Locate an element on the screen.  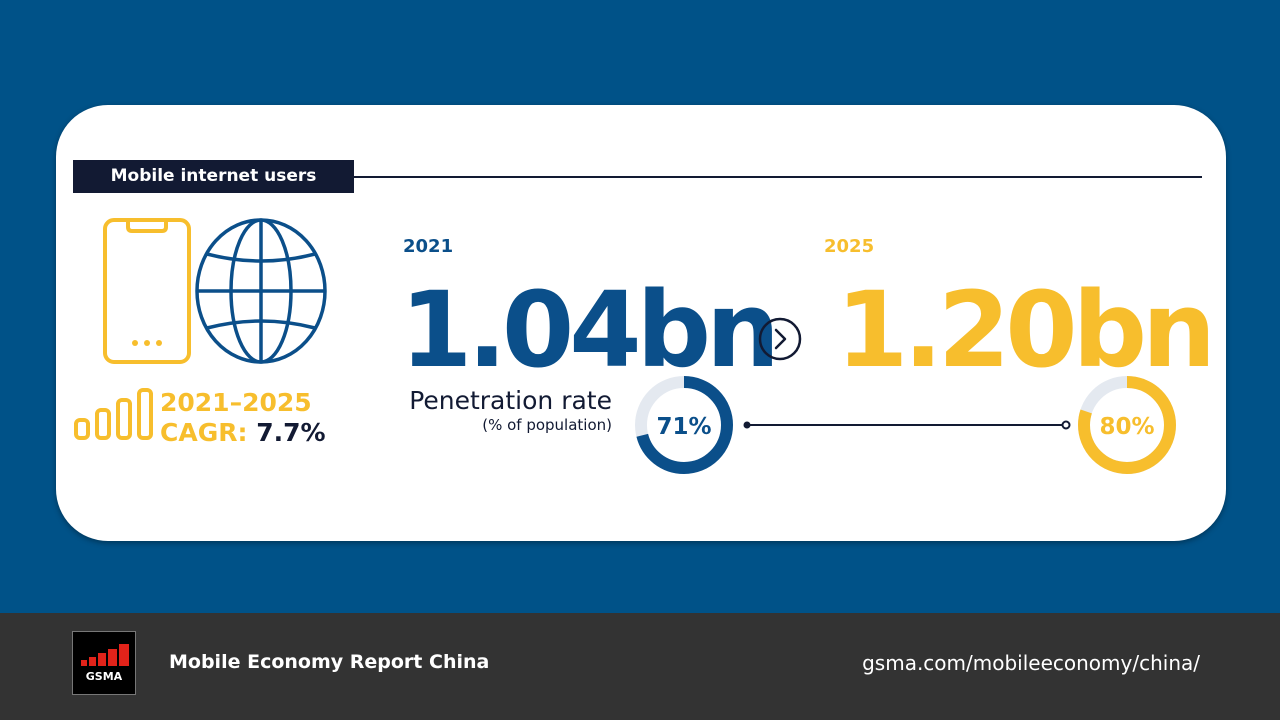
chevron-right-icon is located at coordinates (780, 339).